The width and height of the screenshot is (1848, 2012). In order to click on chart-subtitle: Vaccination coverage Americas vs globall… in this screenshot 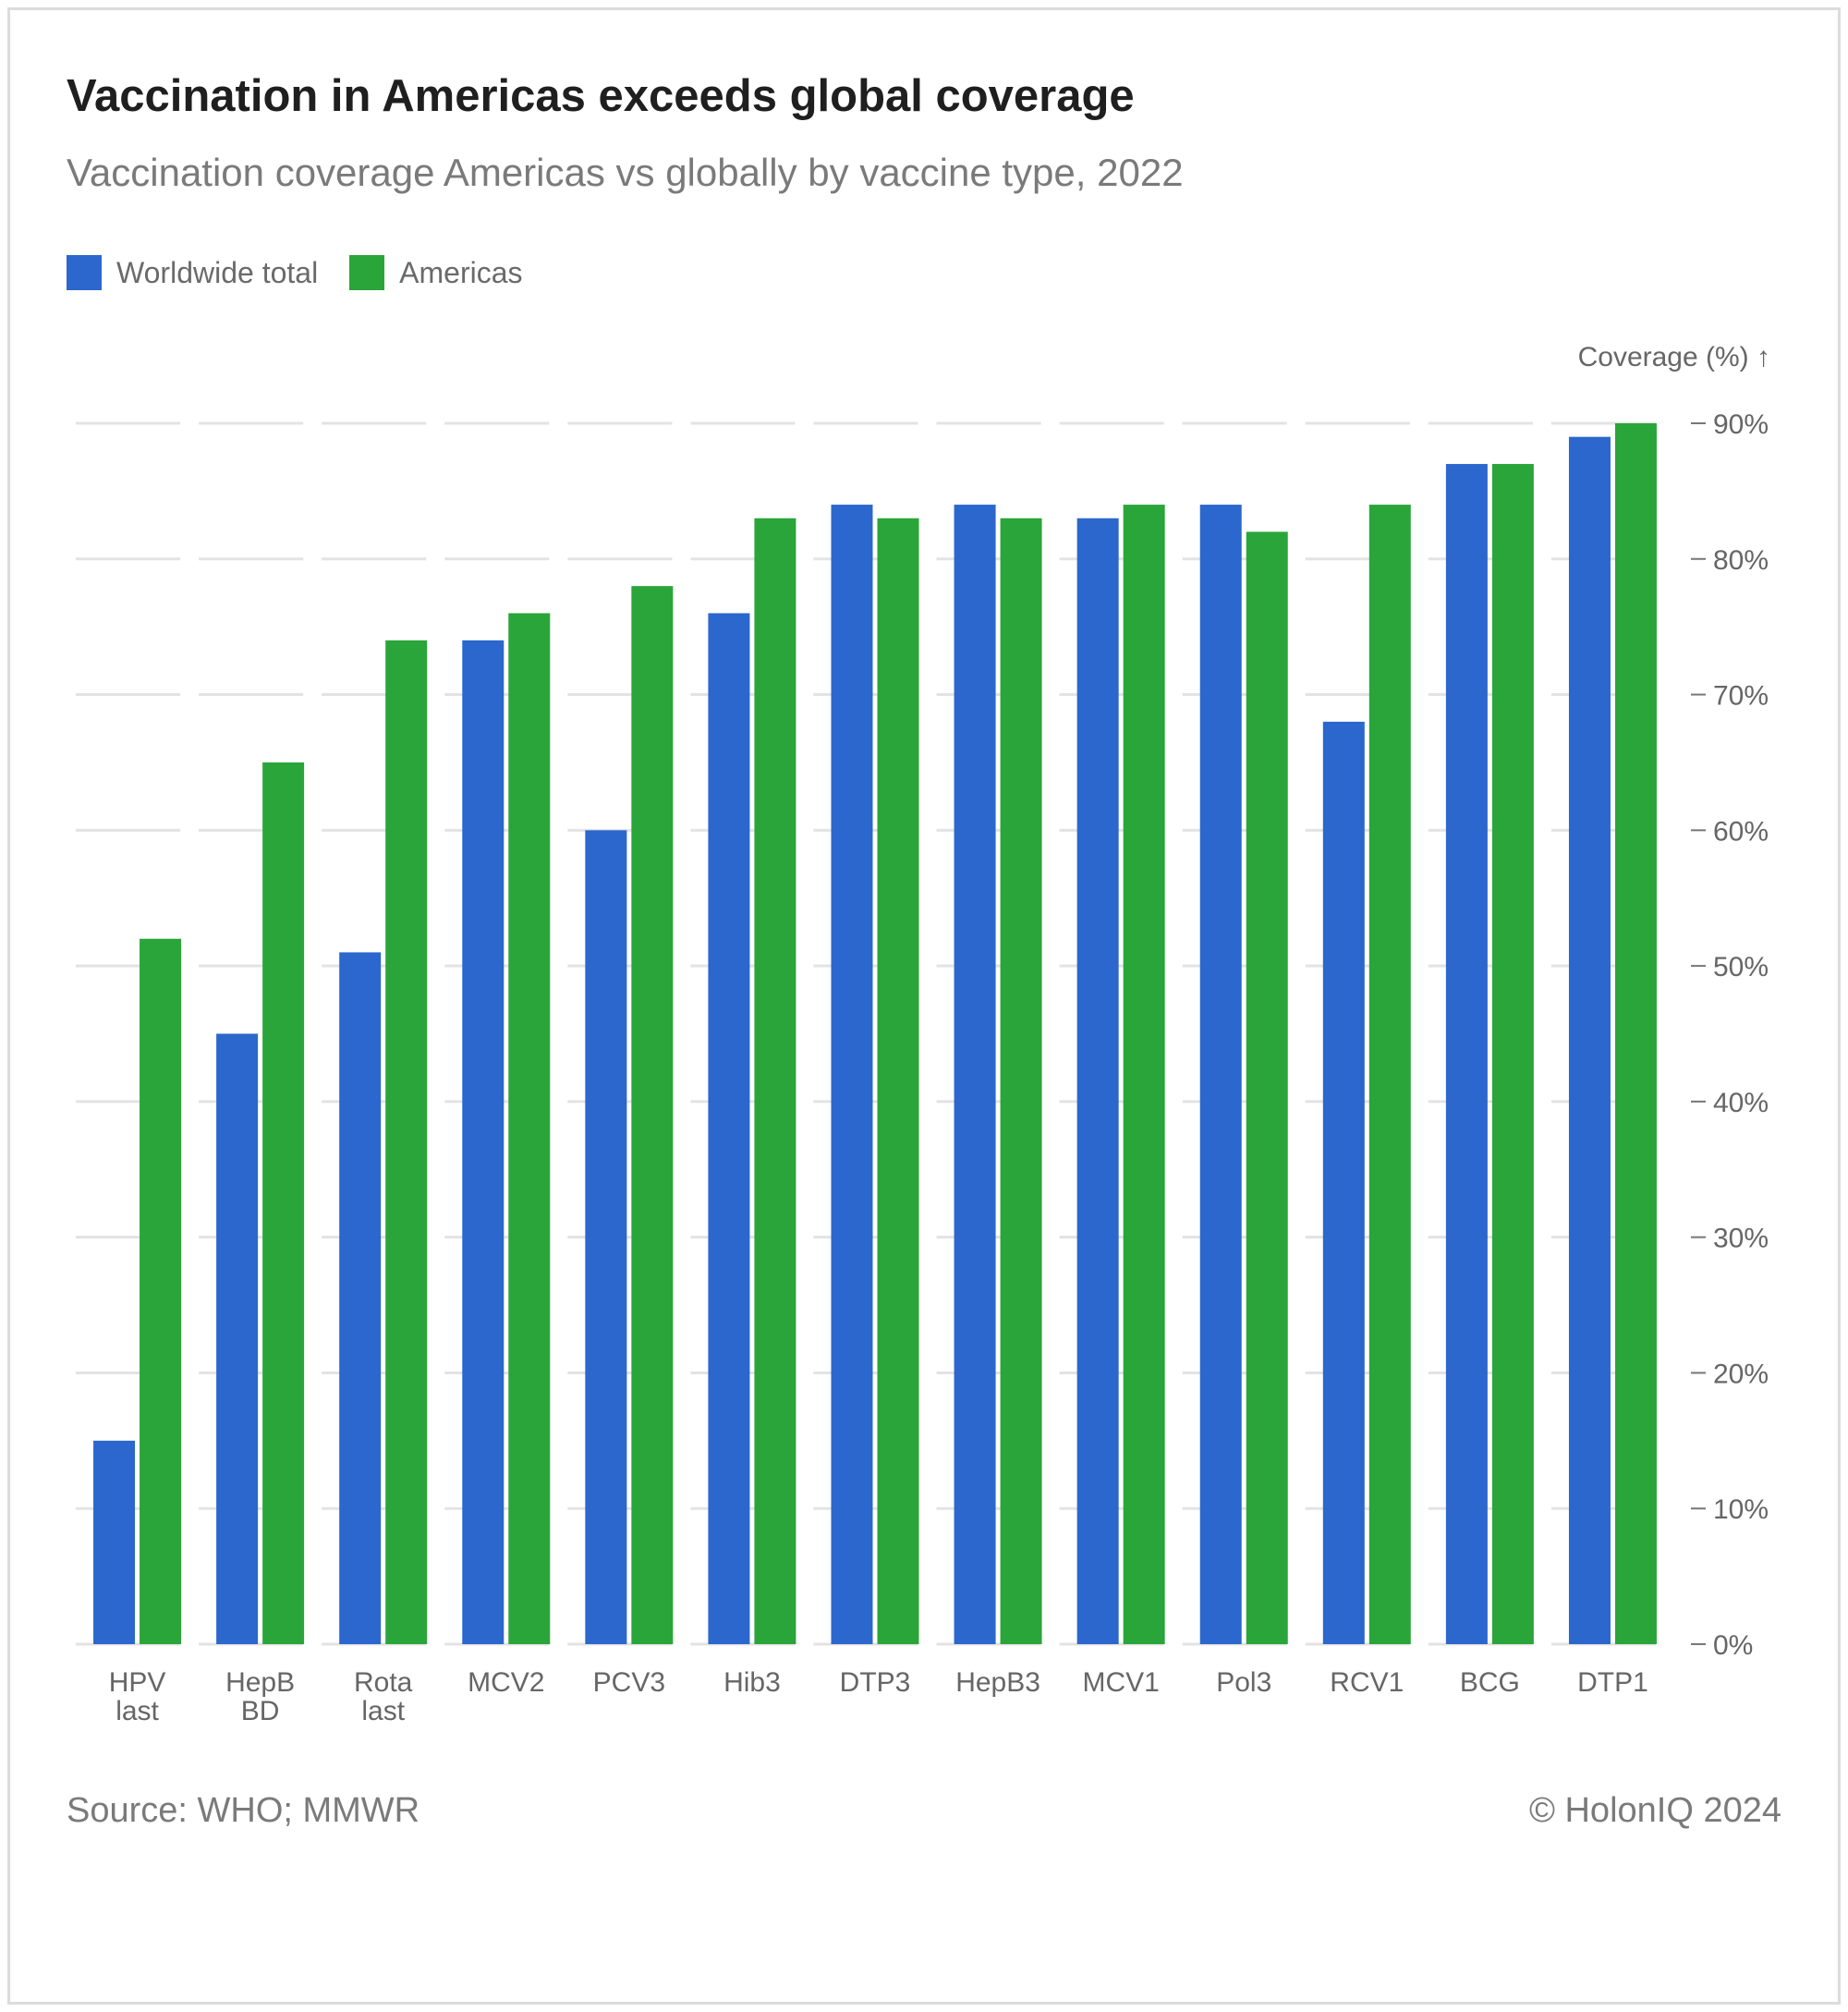, I will do `click(625, 172)`.